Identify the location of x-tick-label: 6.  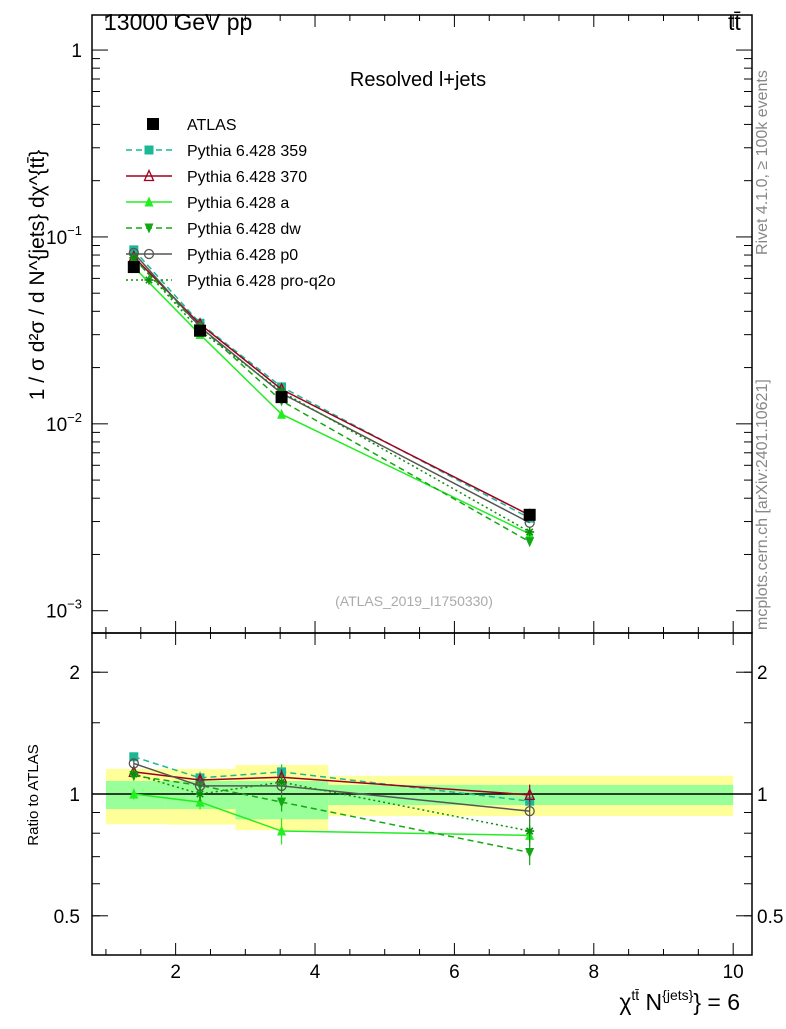
(454, 972).